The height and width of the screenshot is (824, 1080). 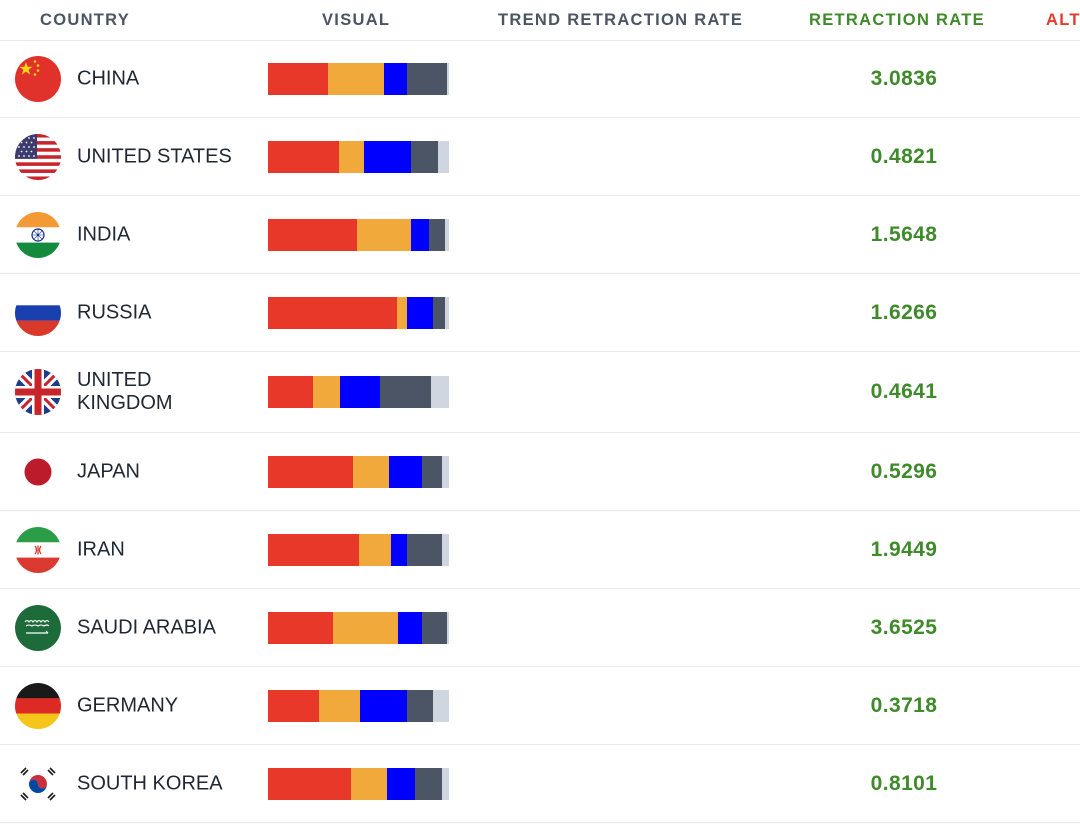 I want to click on china-flag-icon, so click(x=38, y=78).